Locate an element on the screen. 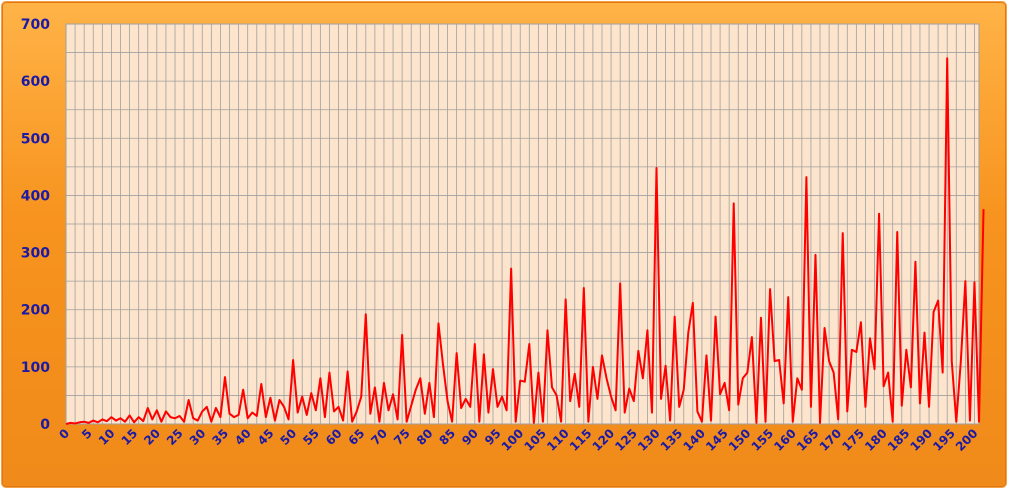 The image size is (1012, 493). x-tick-label: 110 is located at coordinates (558, 440).